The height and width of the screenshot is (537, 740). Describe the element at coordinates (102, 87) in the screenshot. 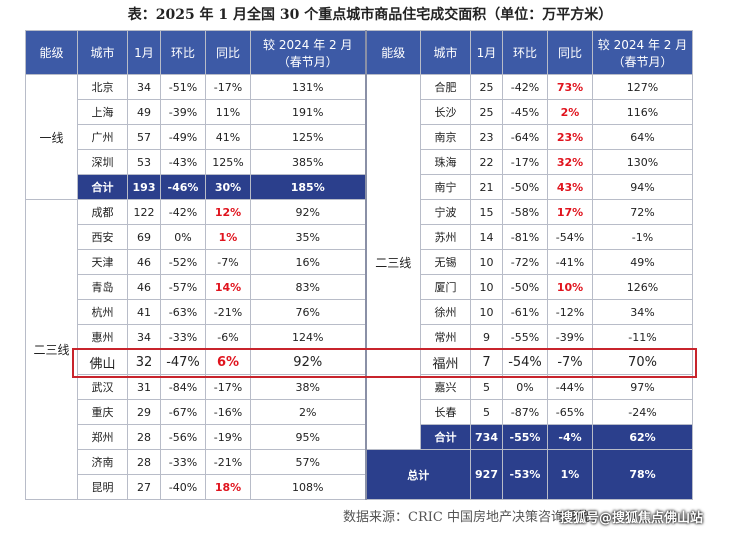

I see `city-cell: 北京` at that location.